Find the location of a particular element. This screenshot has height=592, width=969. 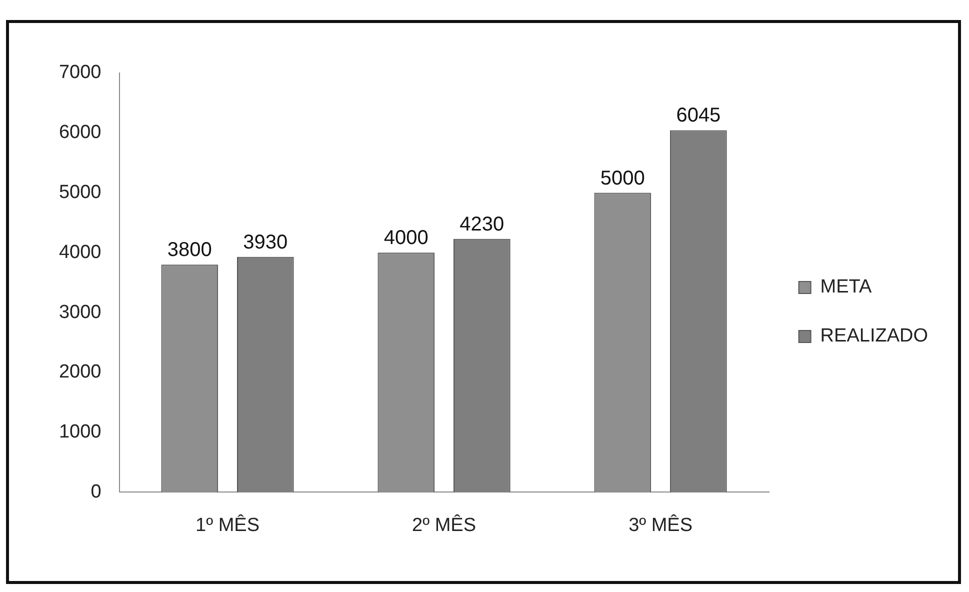

y-tick-label: 0 is located at coordinates (96, 491).